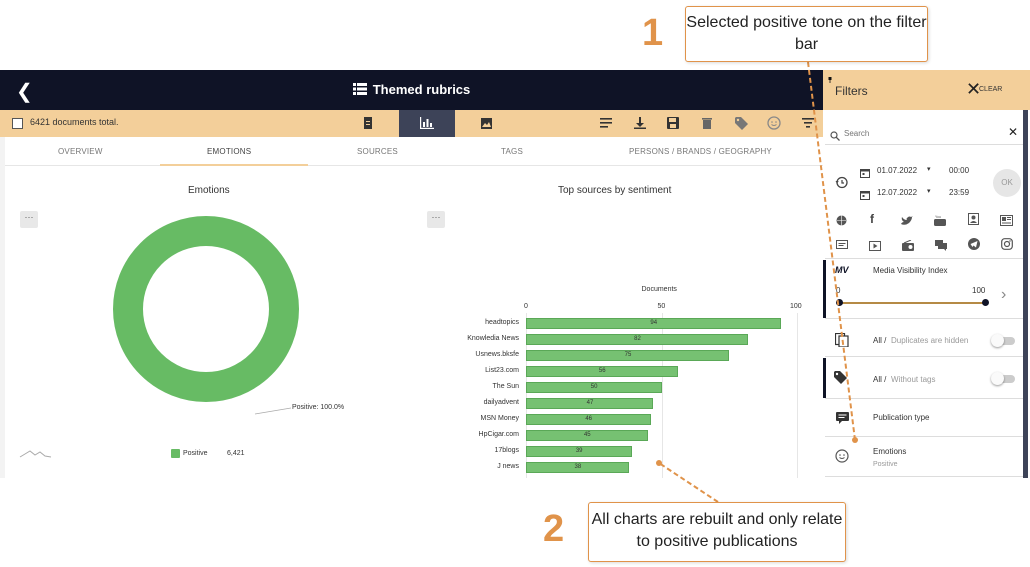 This screenshot has width=1030, height=567. I want to click on bar-value-label: 56, so click(602, 371).